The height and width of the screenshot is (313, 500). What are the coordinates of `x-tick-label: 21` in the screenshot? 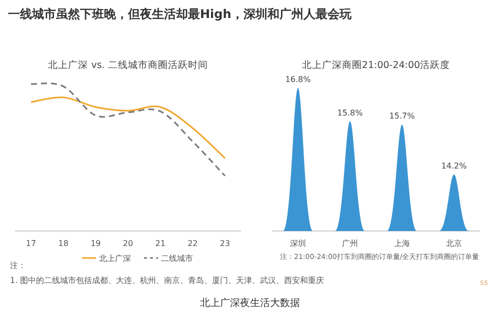 It's located at (160, 243).